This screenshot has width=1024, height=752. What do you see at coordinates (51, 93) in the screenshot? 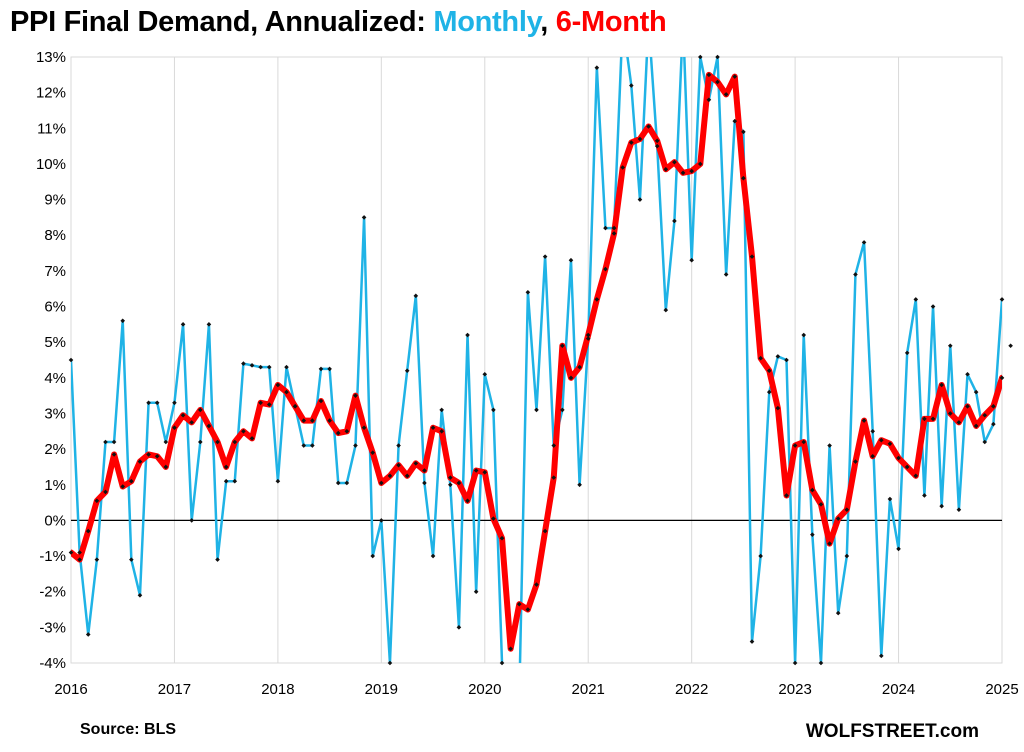
I see `y-tick-label: 12%` at bounding box center [51, 93].